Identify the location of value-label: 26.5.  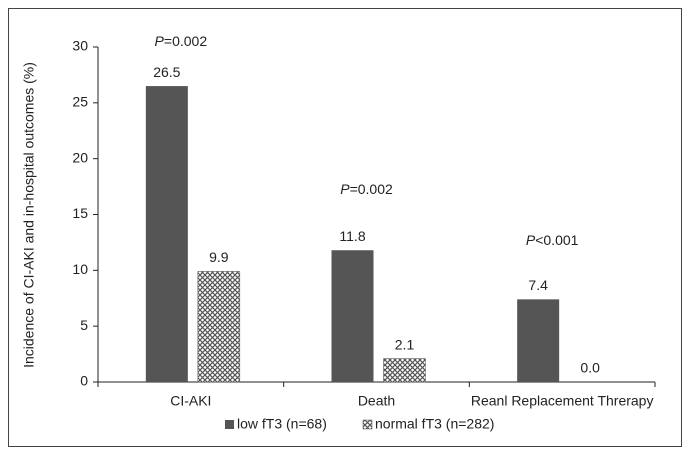
(166, 72).